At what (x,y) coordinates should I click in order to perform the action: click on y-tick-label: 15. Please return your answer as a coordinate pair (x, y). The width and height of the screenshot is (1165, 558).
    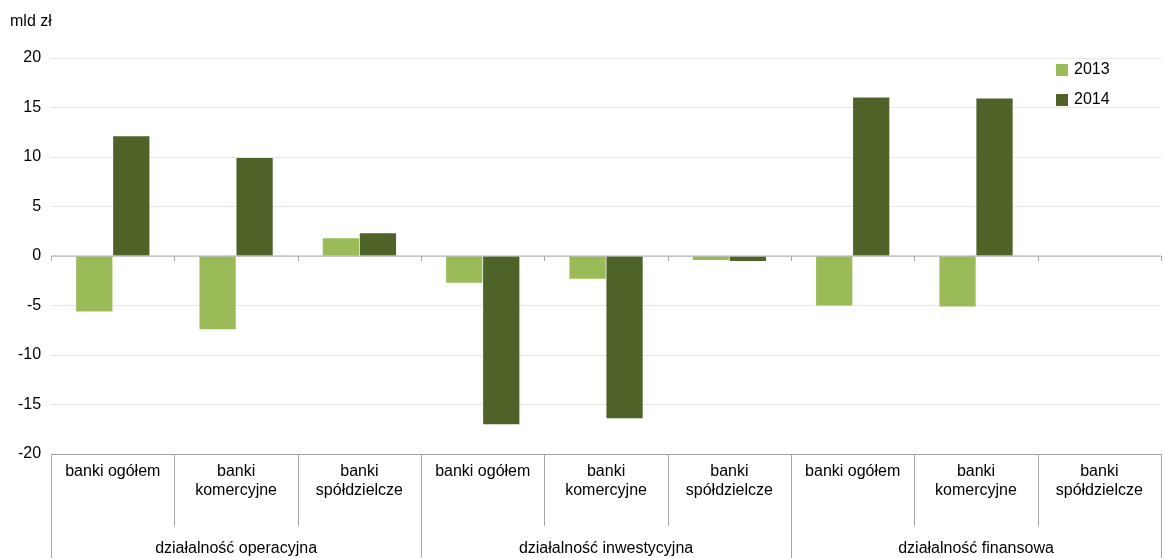
    Looking at the image, I should click on (32, 106).